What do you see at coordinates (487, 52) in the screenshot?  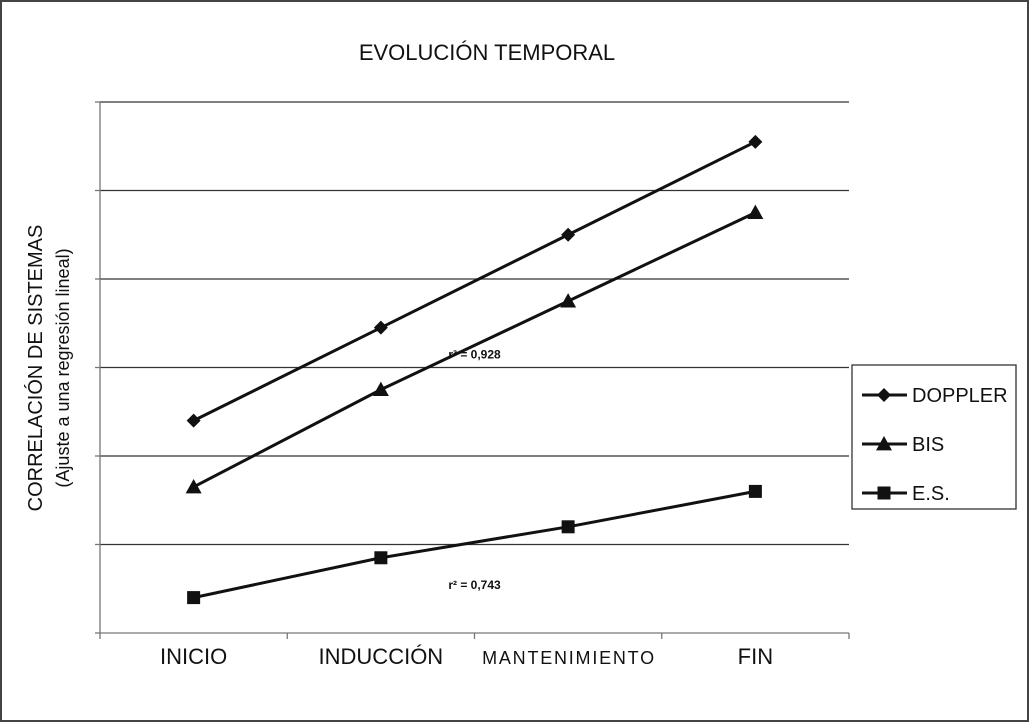 I see `chart-title: EVOLUCIÓN TEMPORAL` at bounding box center [487, 52].